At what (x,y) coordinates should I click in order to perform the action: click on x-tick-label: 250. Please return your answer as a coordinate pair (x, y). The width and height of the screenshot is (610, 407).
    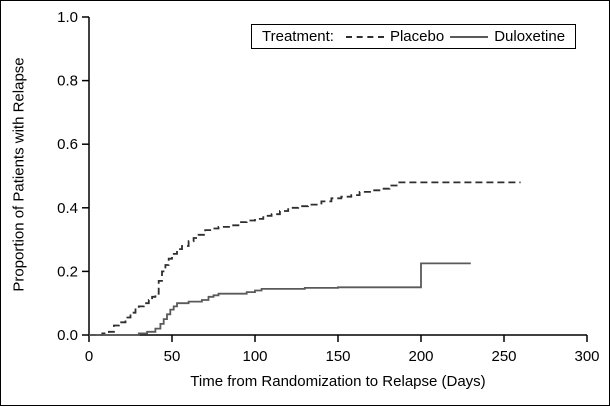
    Looking at the image, I should click on (503, 356).